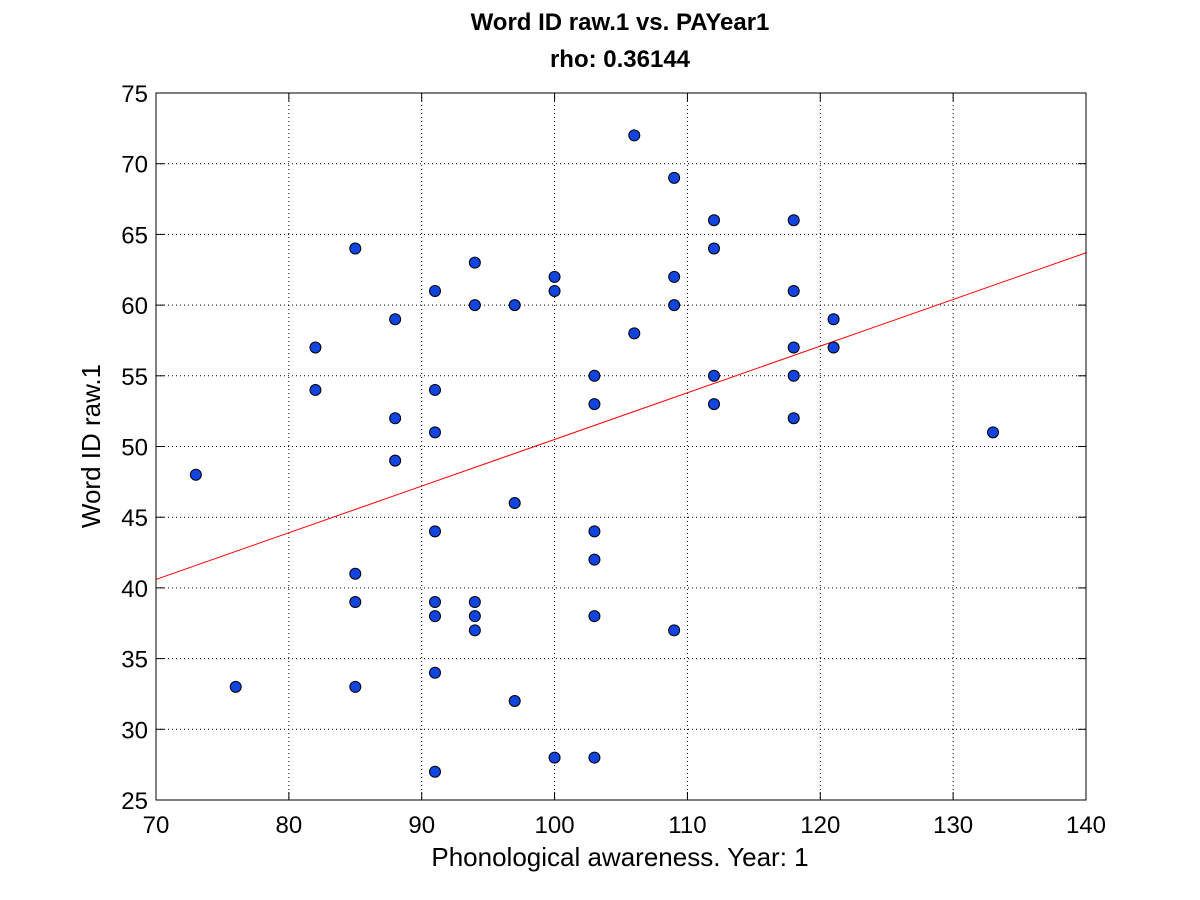 Image resolution: width=1200 pixels, height=900 pixels. Describe the element at coordinates (687, 825) in the screenshot. I see `x-tick-label: 110` at that location.